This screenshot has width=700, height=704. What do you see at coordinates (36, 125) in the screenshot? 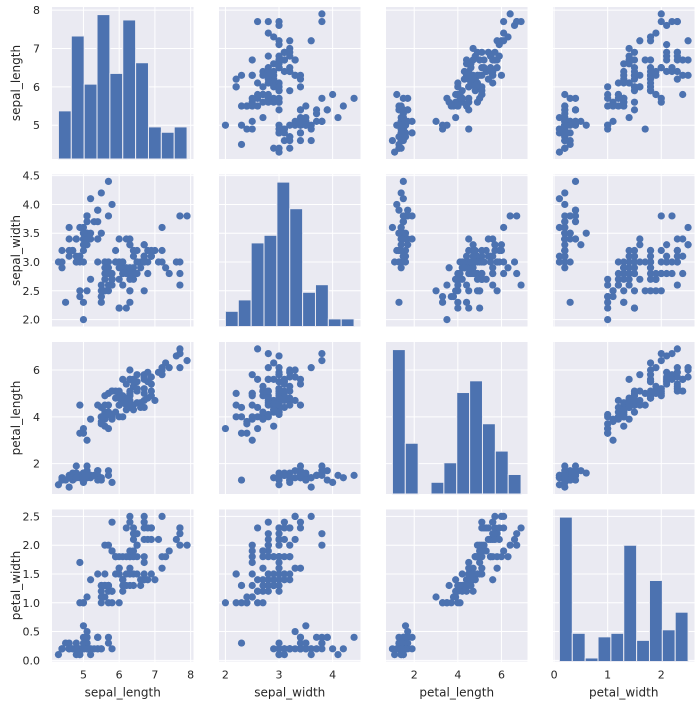
I see `y-tick-label: 5` at bounding box center [36, 125].